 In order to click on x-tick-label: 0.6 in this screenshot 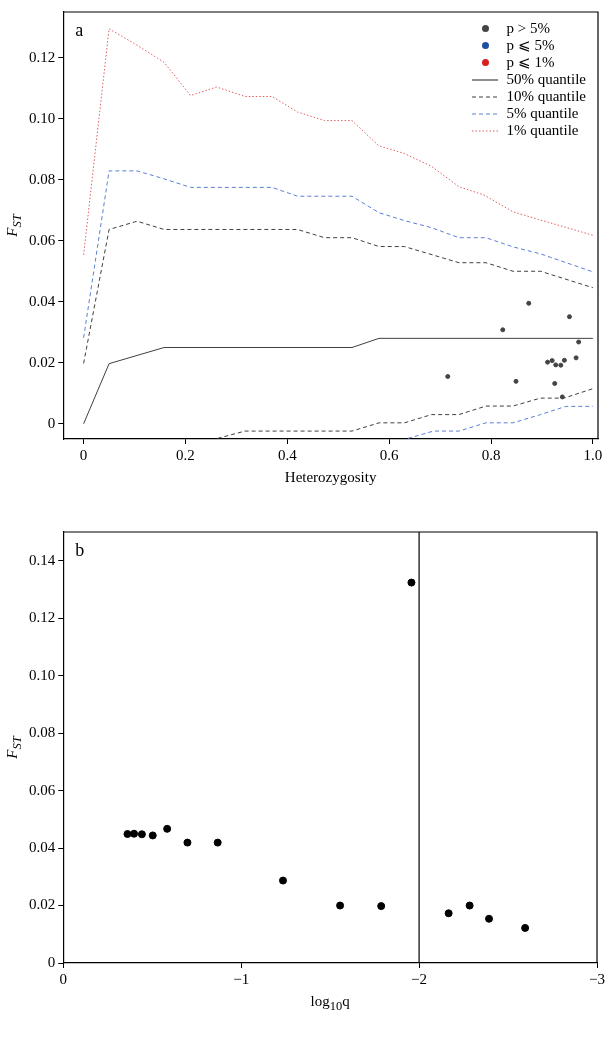, I will do `click(389, 454)`.